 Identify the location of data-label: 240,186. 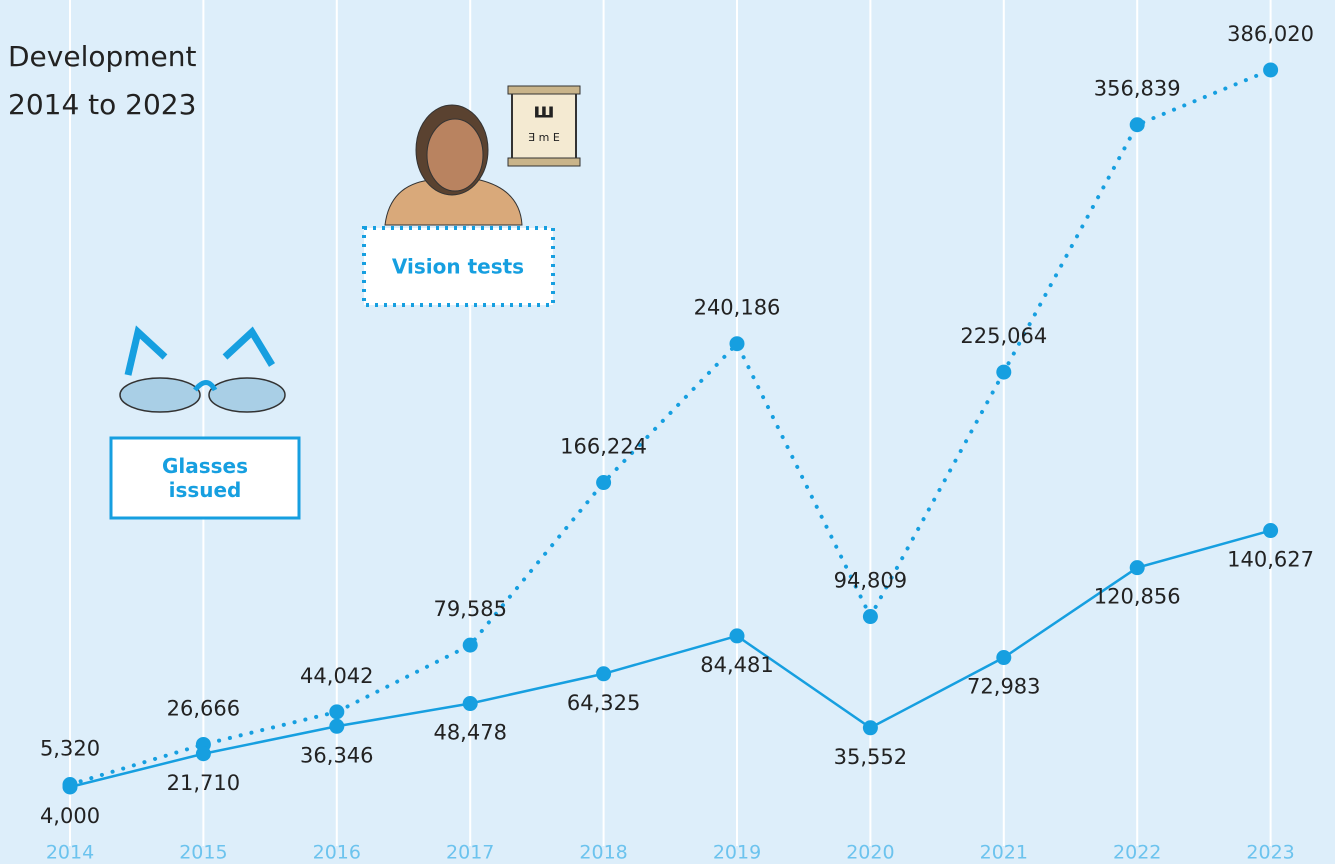
(737, 308).